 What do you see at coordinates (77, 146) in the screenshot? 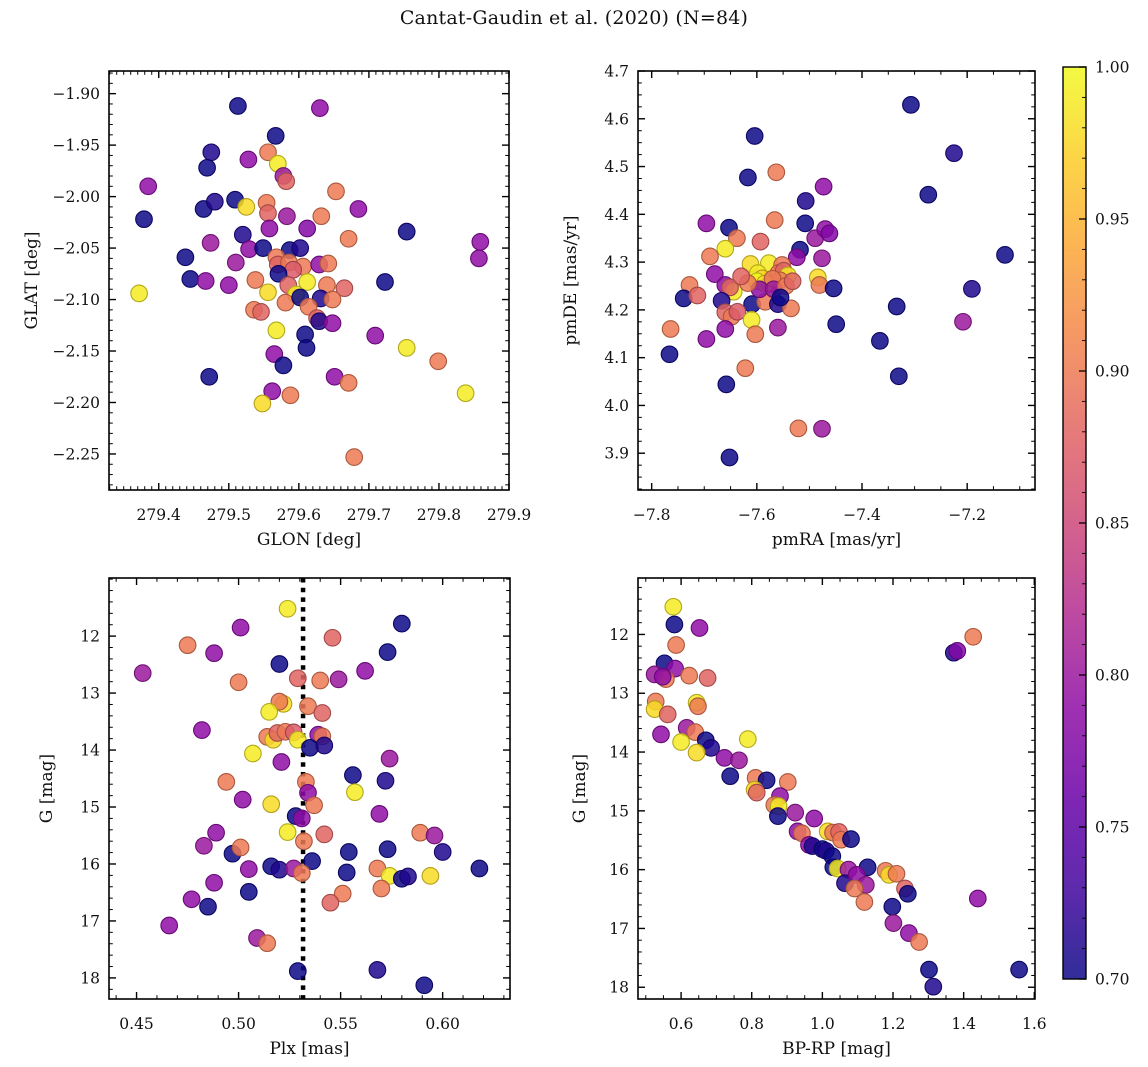
I see `y-tick-label: −1.95` at bounding box center [77, 146].